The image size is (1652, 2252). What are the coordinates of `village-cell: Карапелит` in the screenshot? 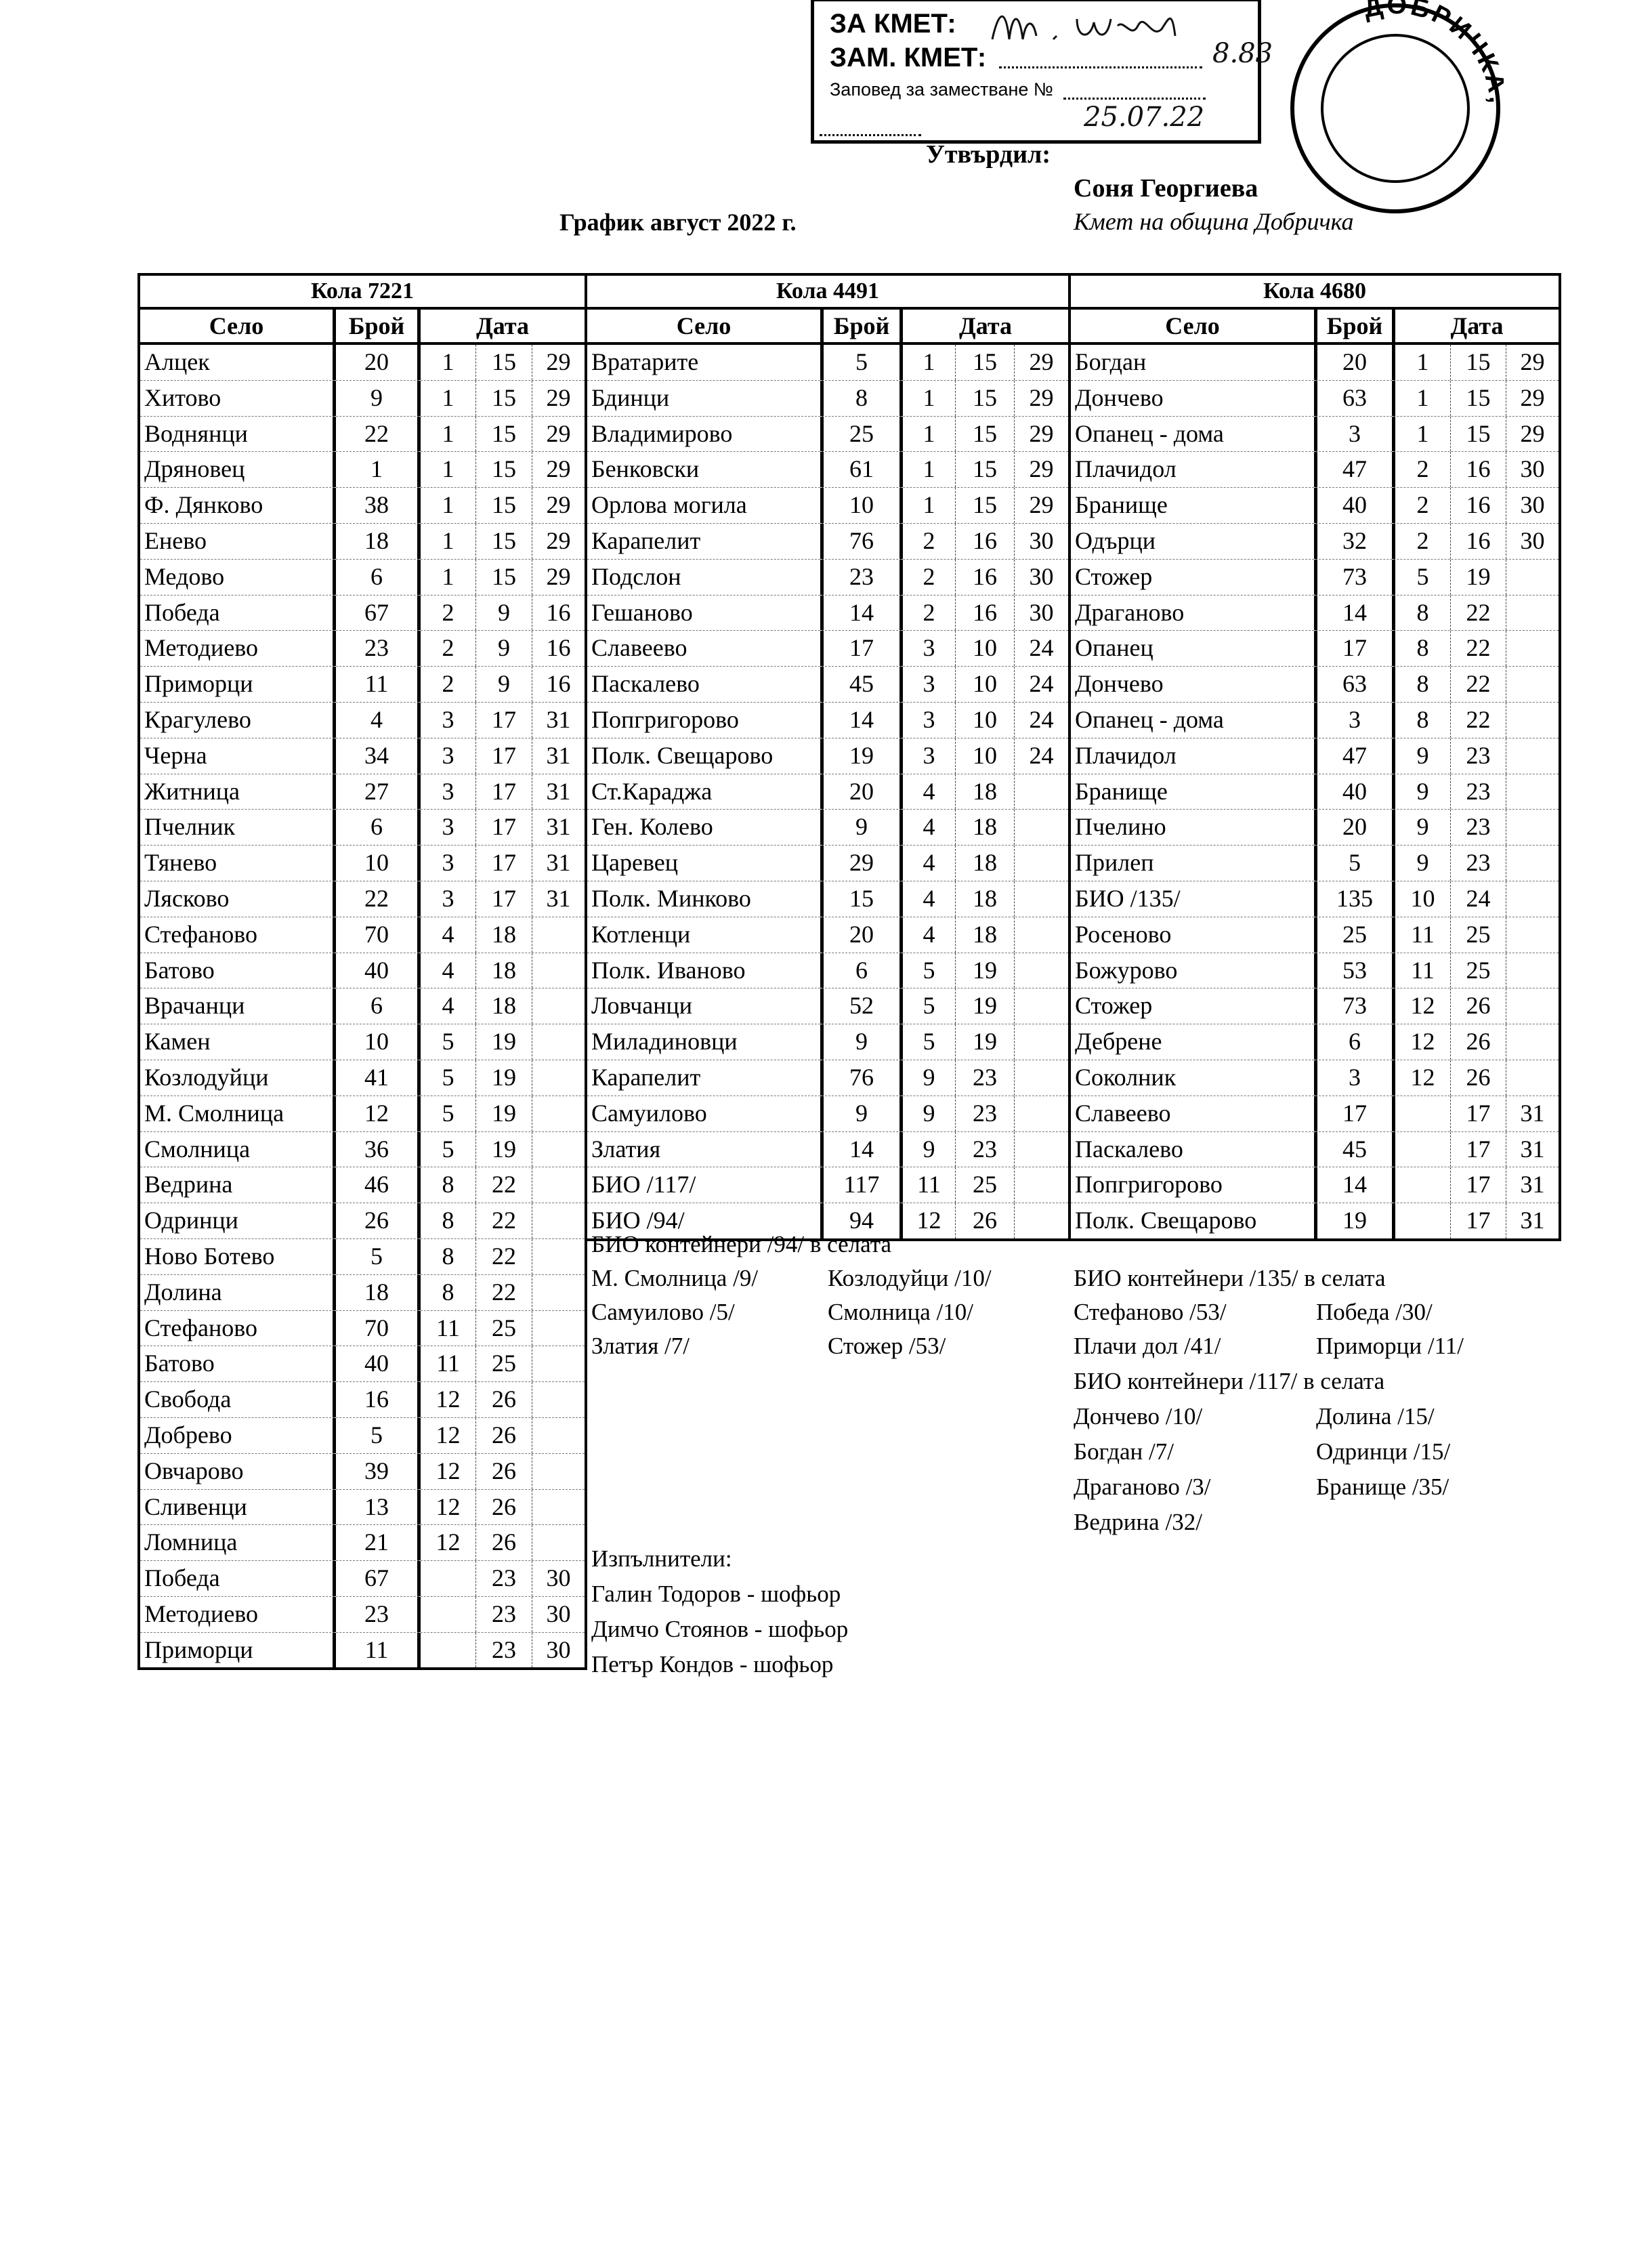 It's located at (706, 1078).